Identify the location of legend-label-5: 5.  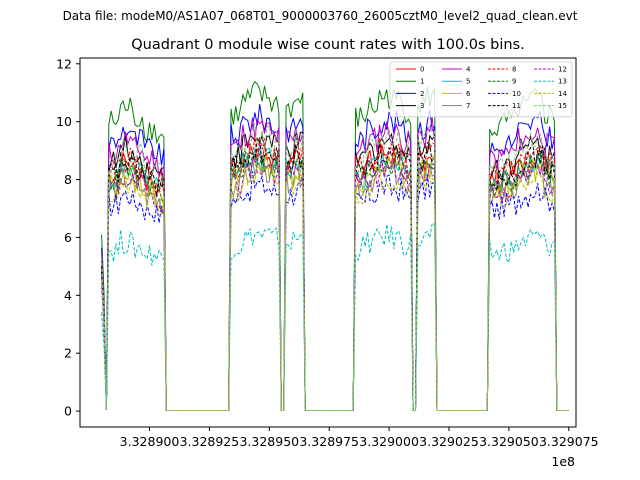
(468, 82).